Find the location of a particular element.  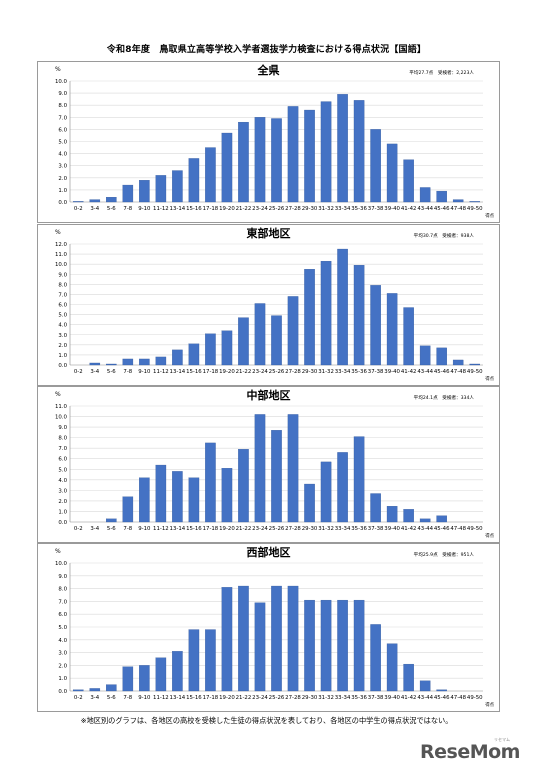

x-tick-label: 27-28 is located at coordinates (293, 372).